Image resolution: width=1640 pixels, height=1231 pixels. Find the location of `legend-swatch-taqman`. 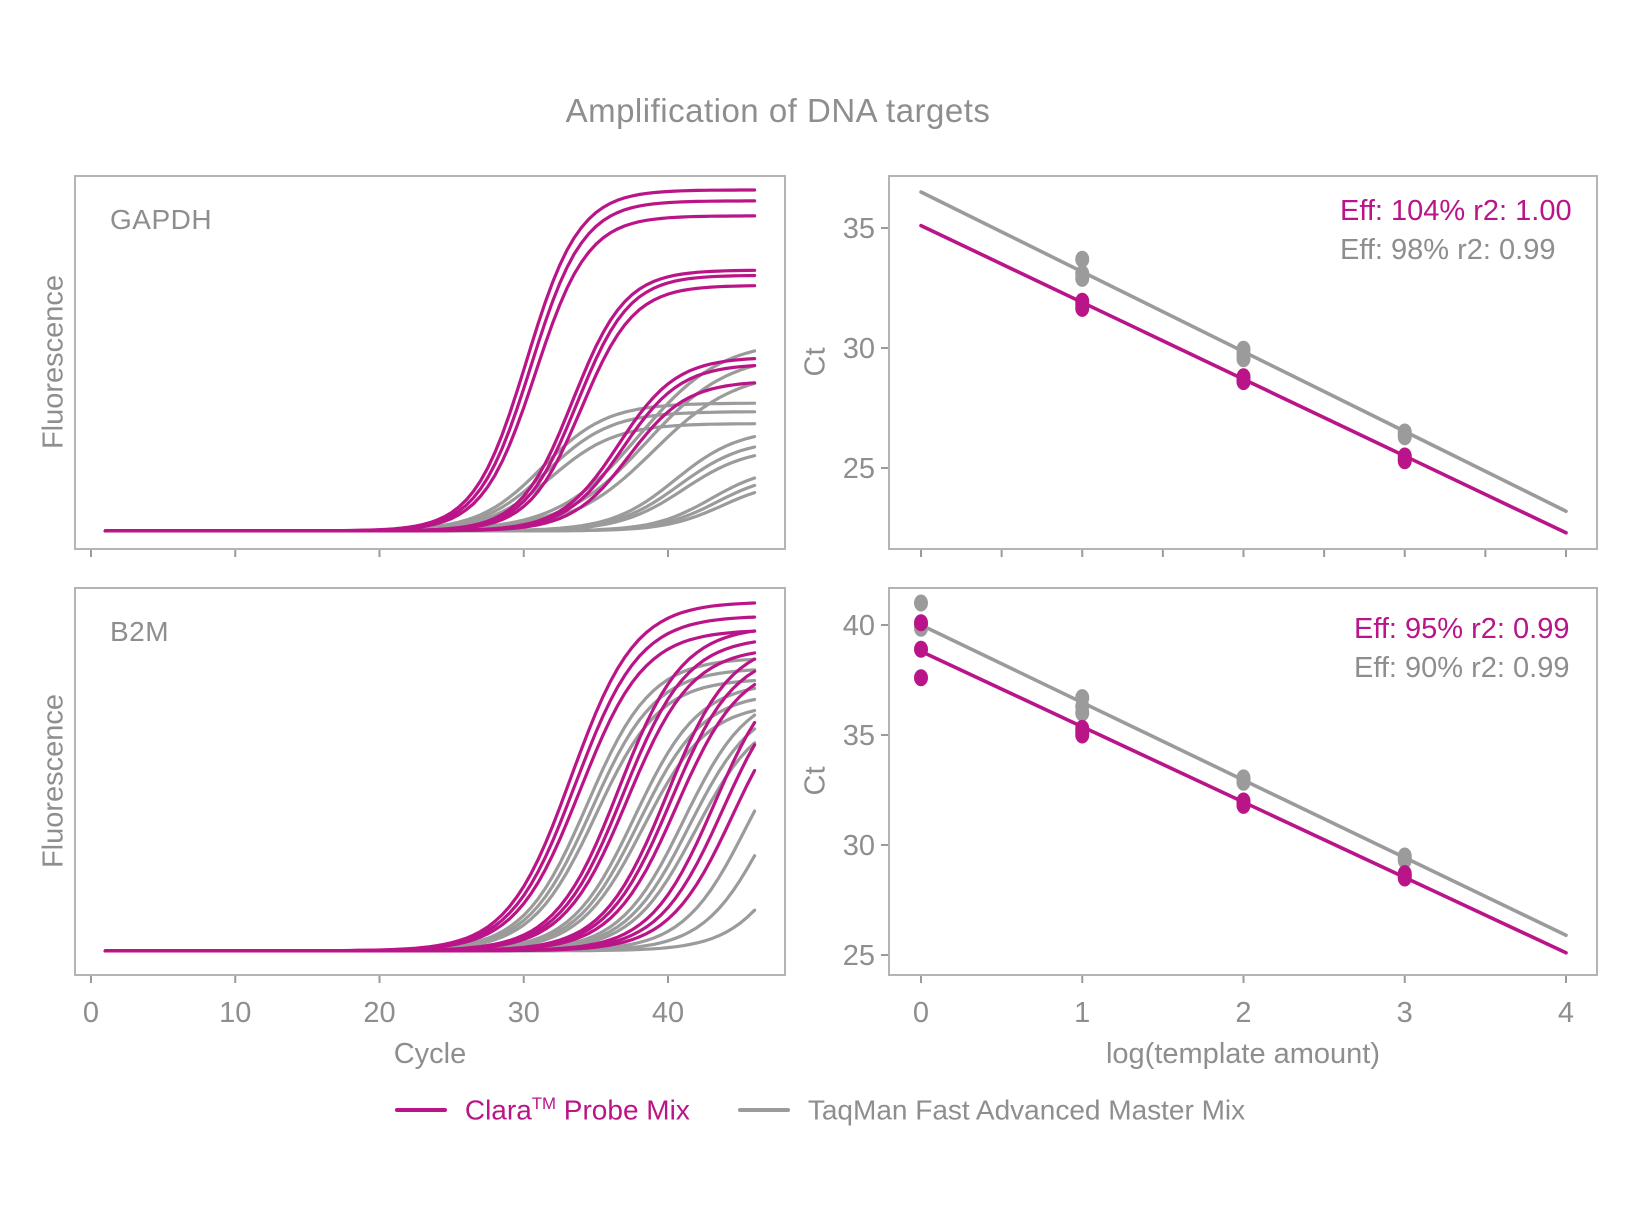

legend-swatch-taqman is located at coordinates (763, 1110).